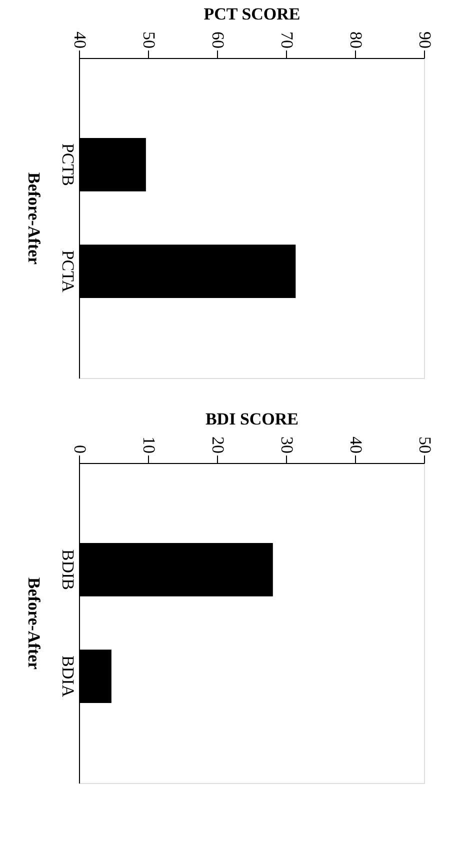  What do you see at coordinates (68, 677) in the screenshot?
I see `y-tick-label: BDIA` at bounding box center [68, 677].